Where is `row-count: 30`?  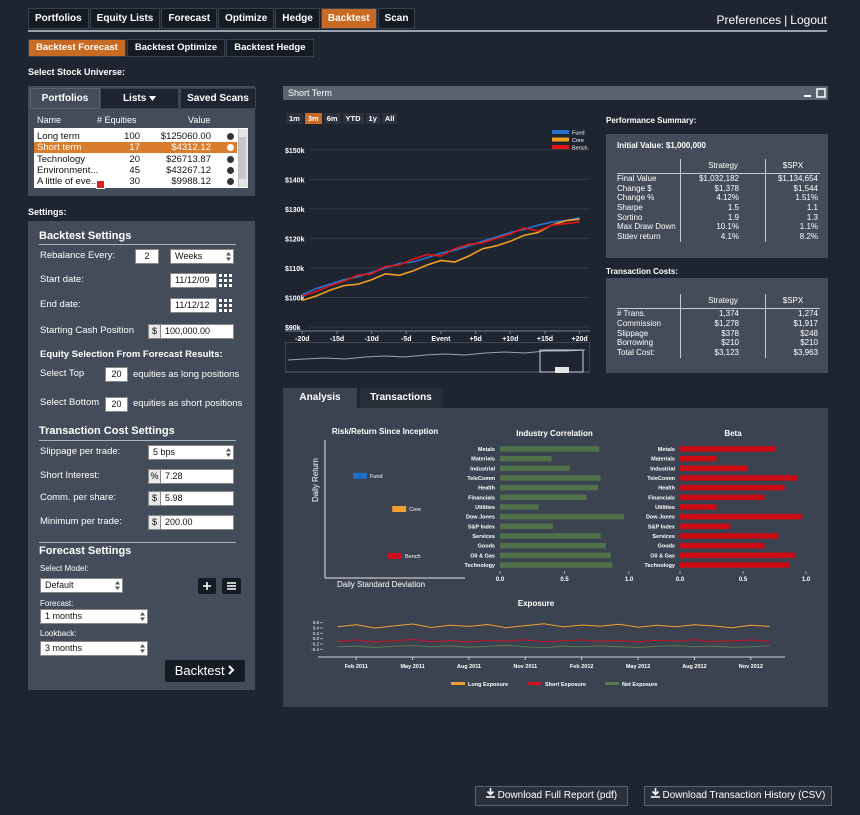 row-count: 30 is located at coordinates (134, 182).